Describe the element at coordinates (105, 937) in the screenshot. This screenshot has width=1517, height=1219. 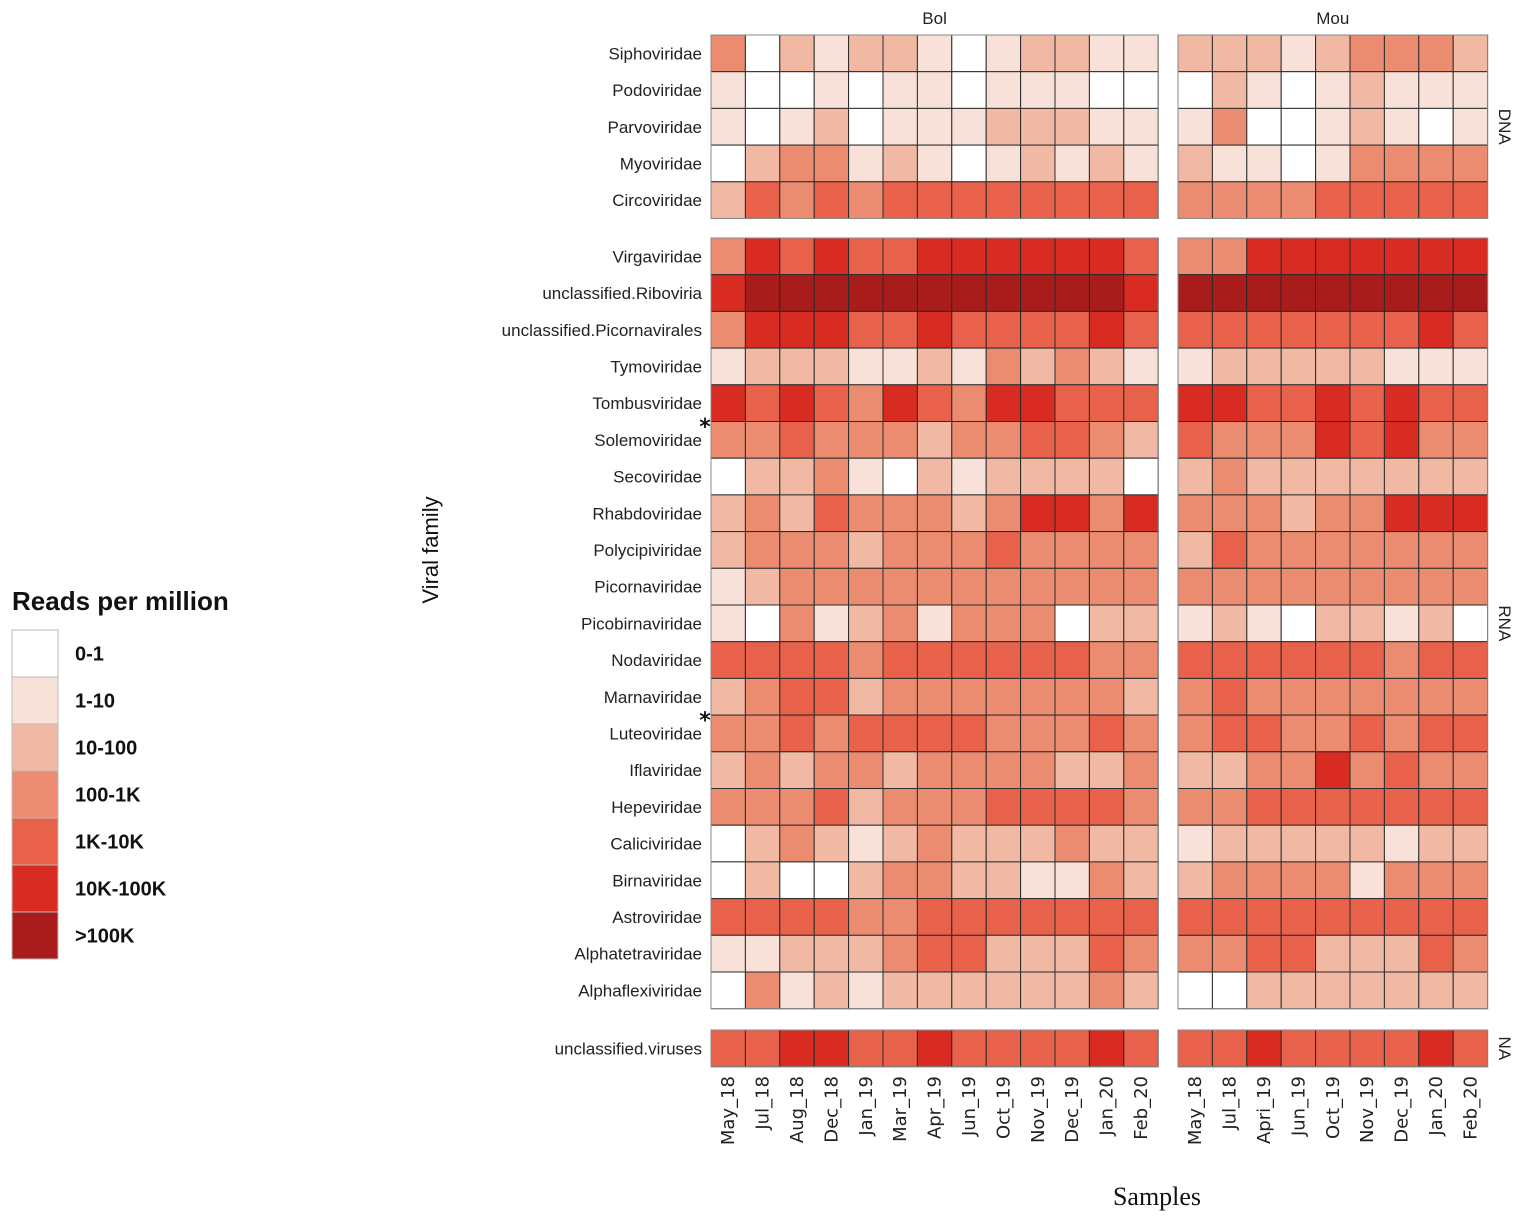
I see `legend-label: >100K` at that location.